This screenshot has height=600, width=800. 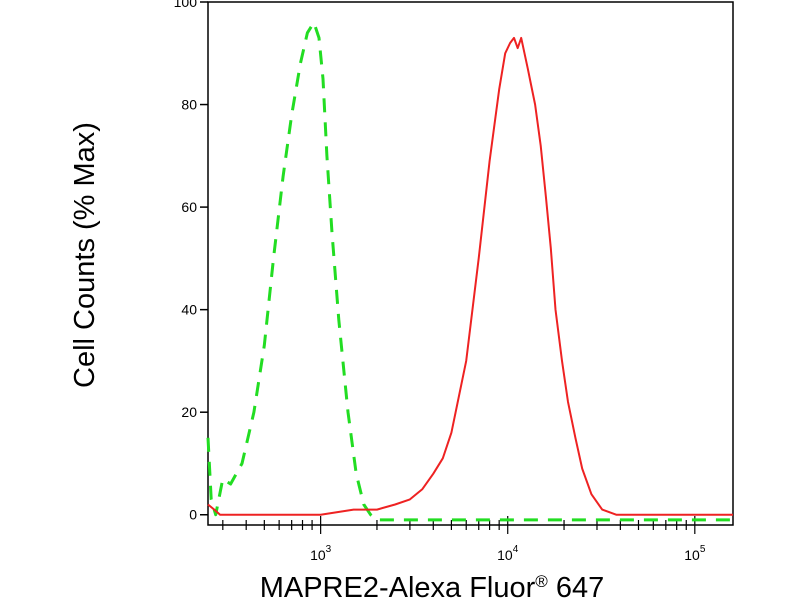 I want to click on y-tick-label: 100, so click(x=186, y=5).